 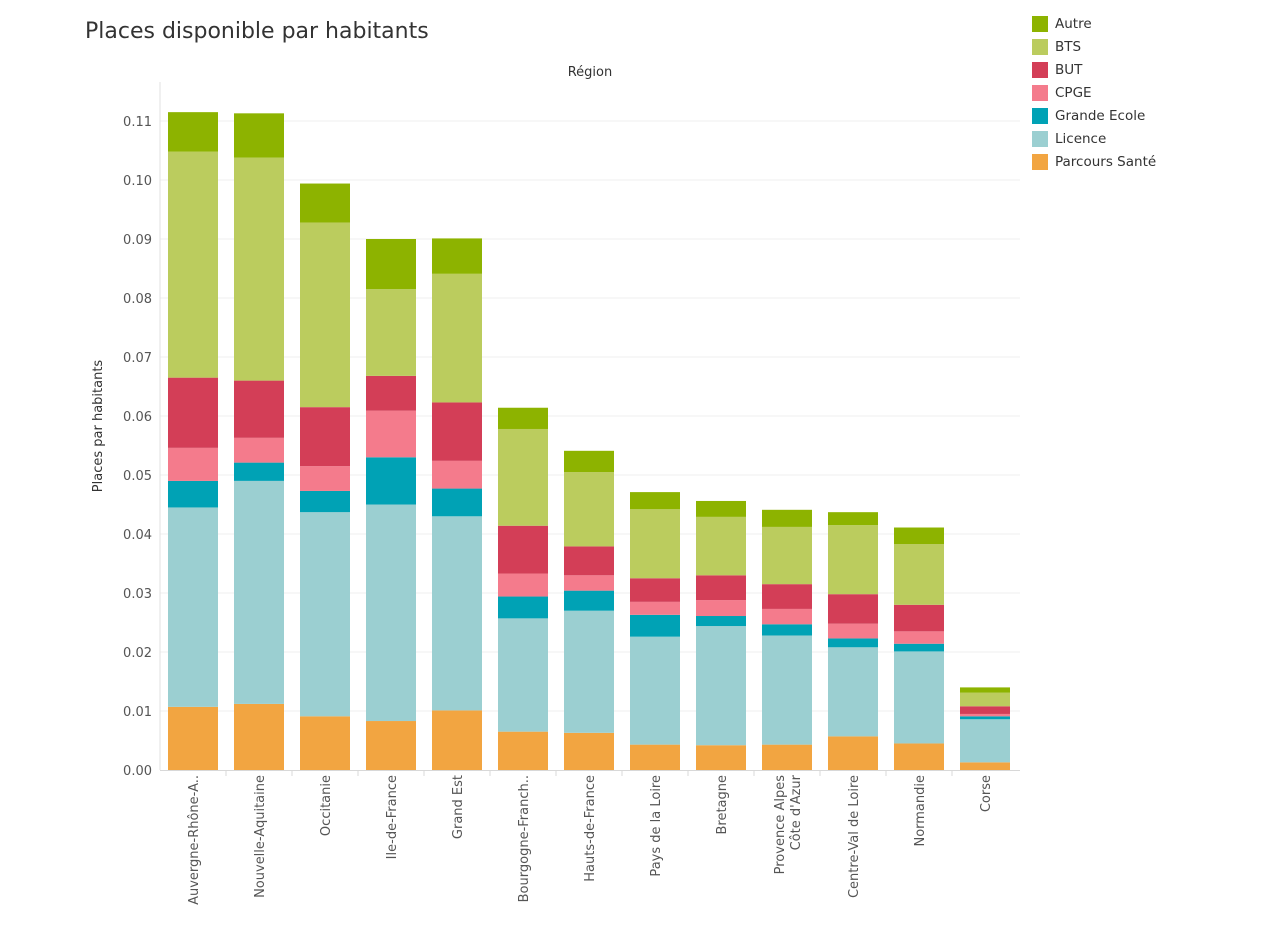 I want to click on legend-item: Autre, so click(x=1094, y=23).